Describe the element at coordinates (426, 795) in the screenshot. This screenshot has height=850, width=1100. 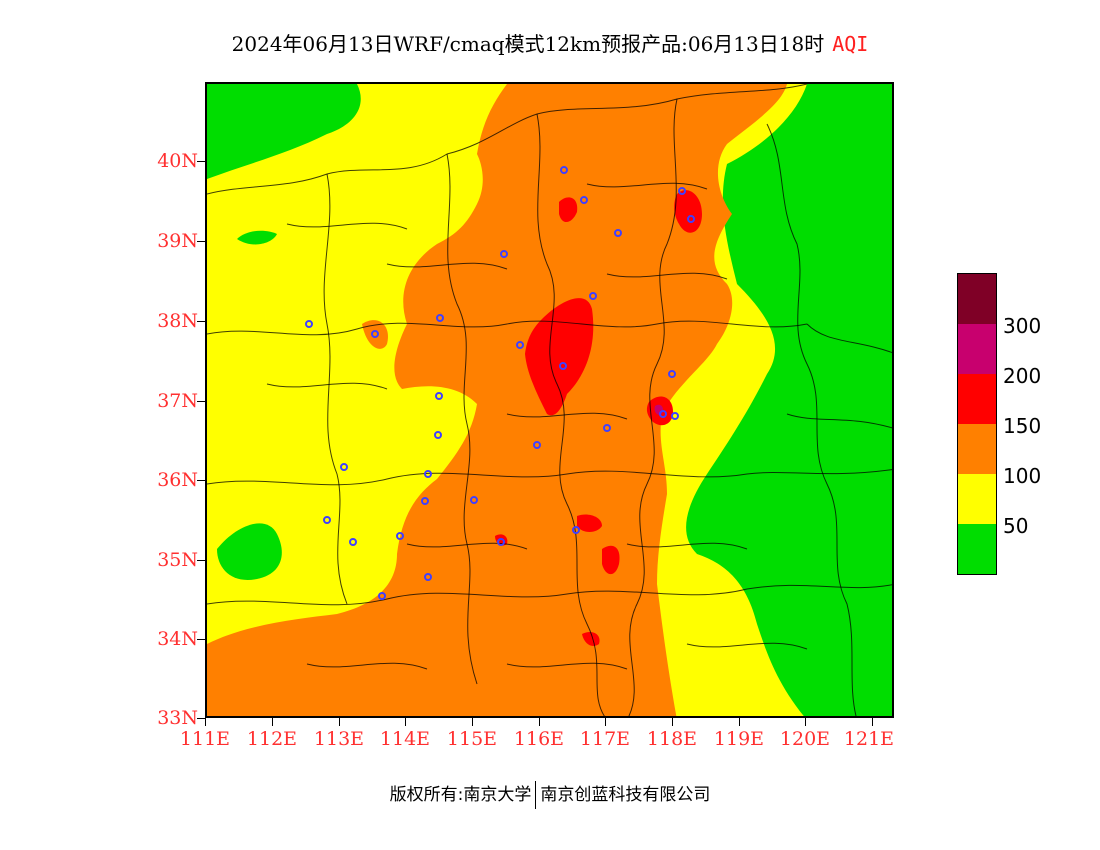
I see `copyright-prefix: 版权所有:` at that location.